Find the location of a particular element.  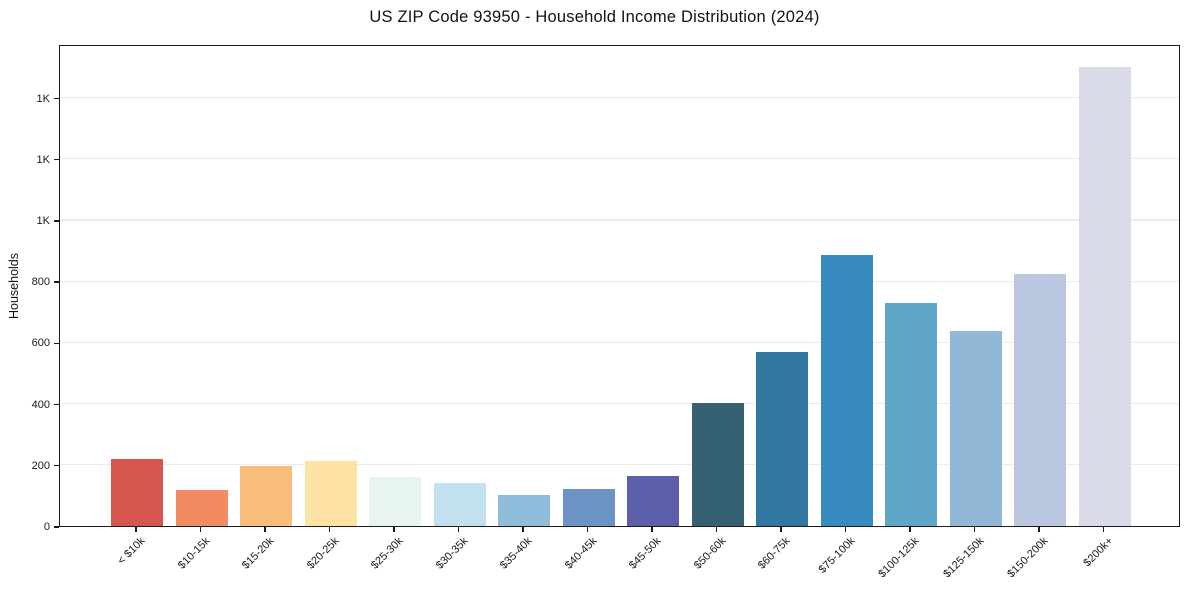

y-tick-label: 200 is located at coordinates (40, 465).